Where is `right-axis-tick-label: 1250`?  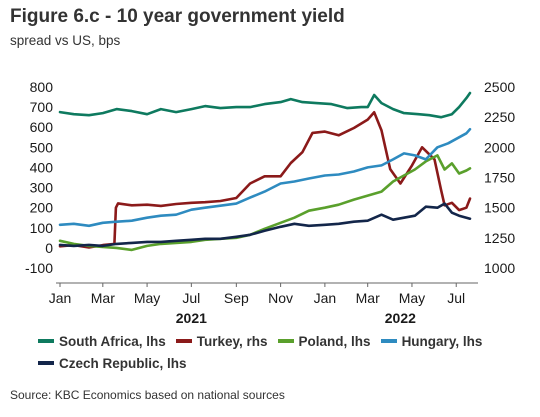 right-axis-tick-label: 1250 is located at coordinates (499, 238).